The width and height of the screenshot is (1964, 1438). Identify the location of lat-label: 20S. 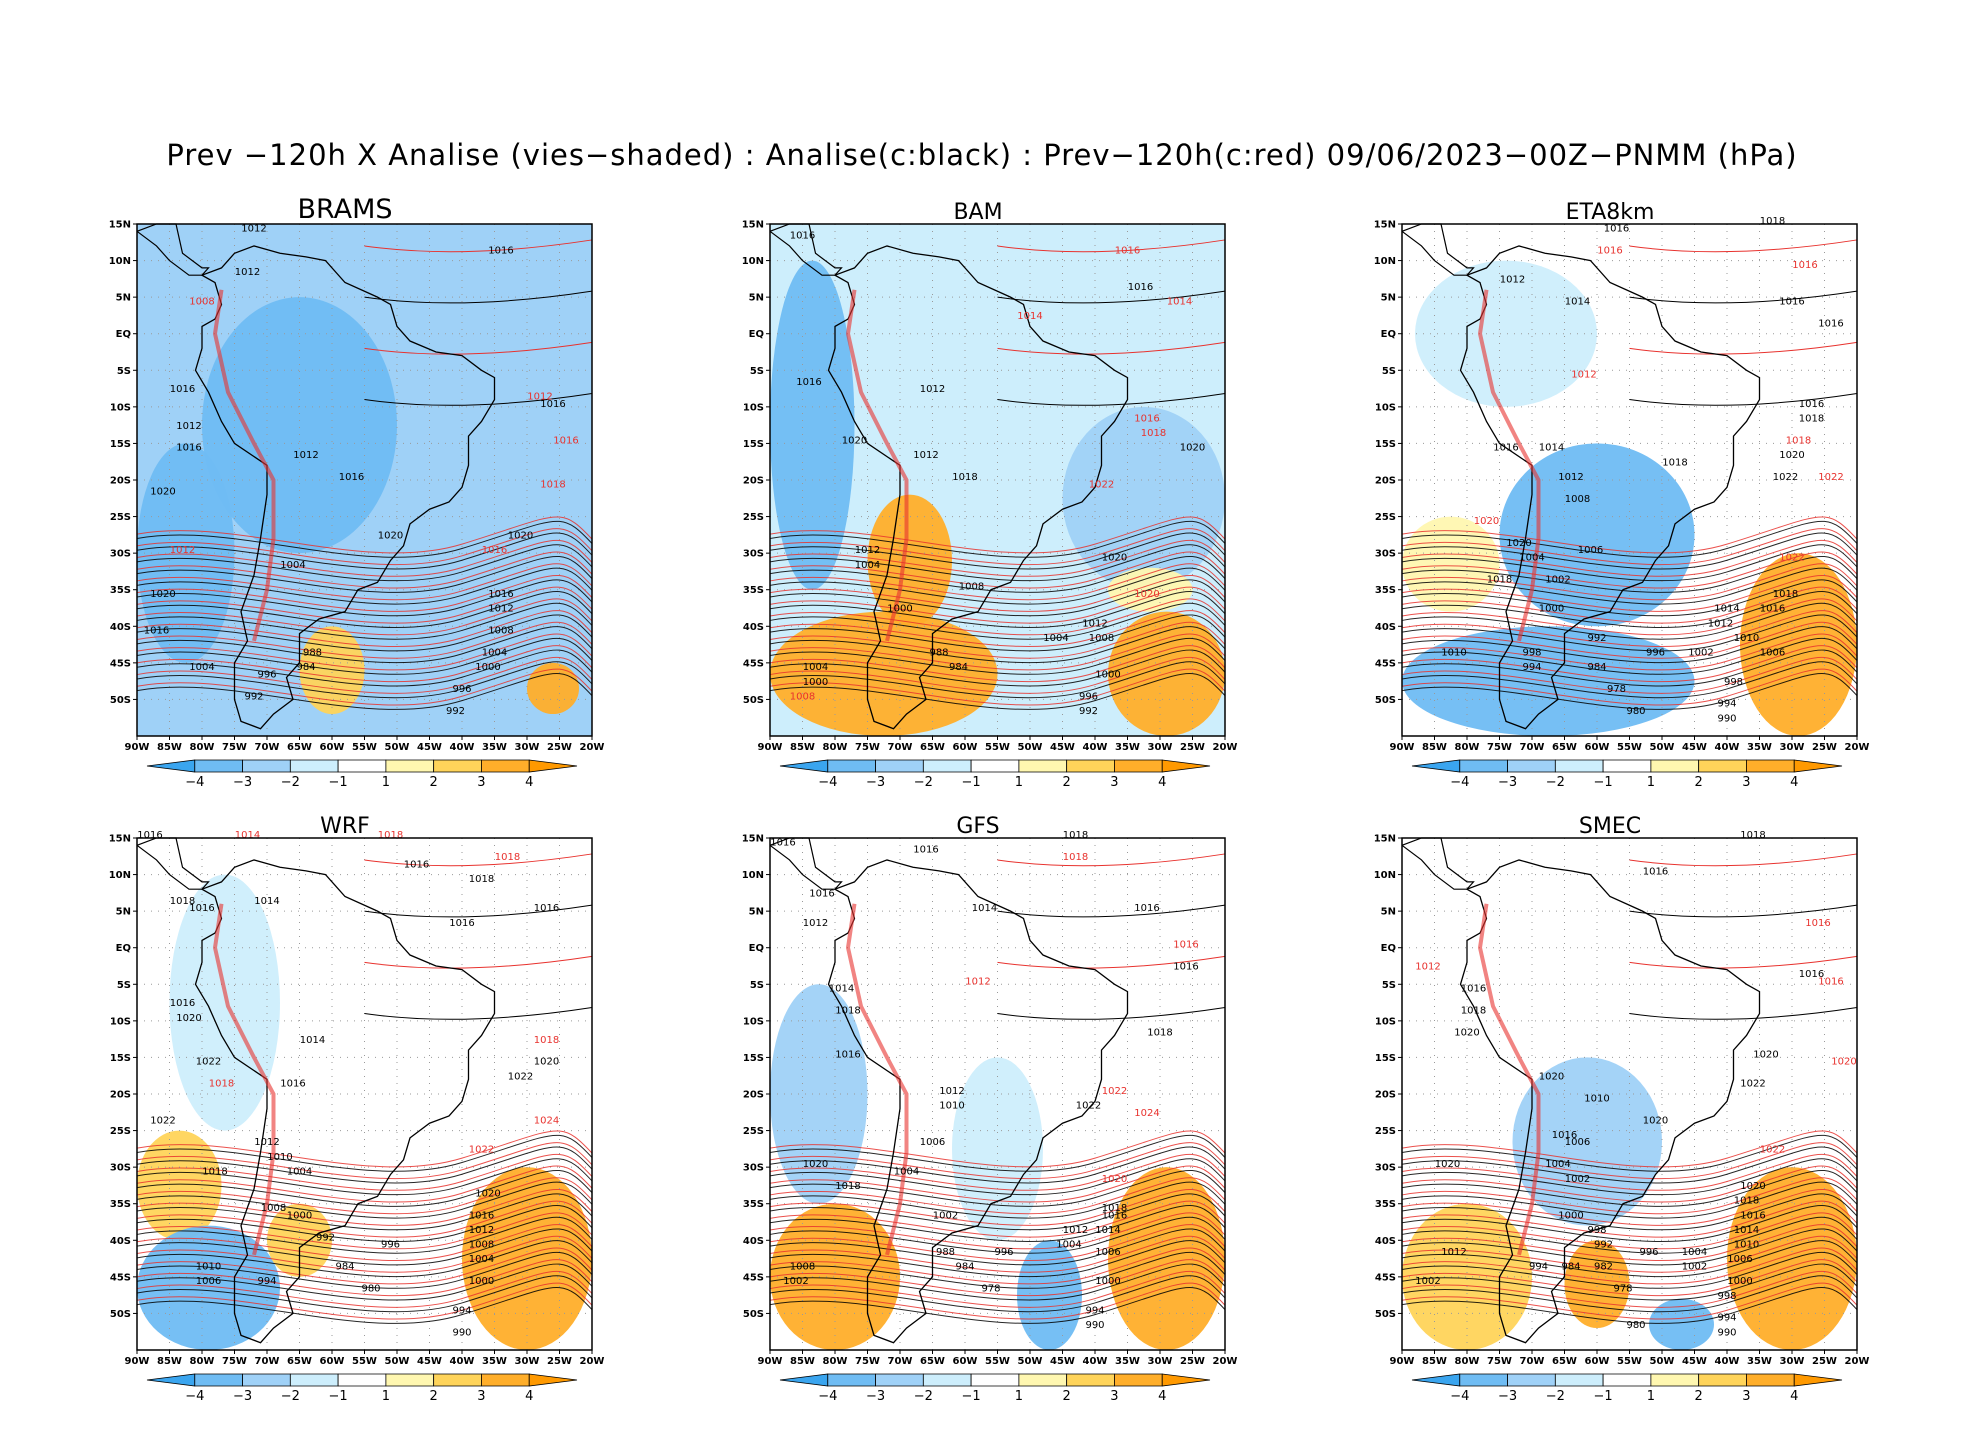
(753, 1095).